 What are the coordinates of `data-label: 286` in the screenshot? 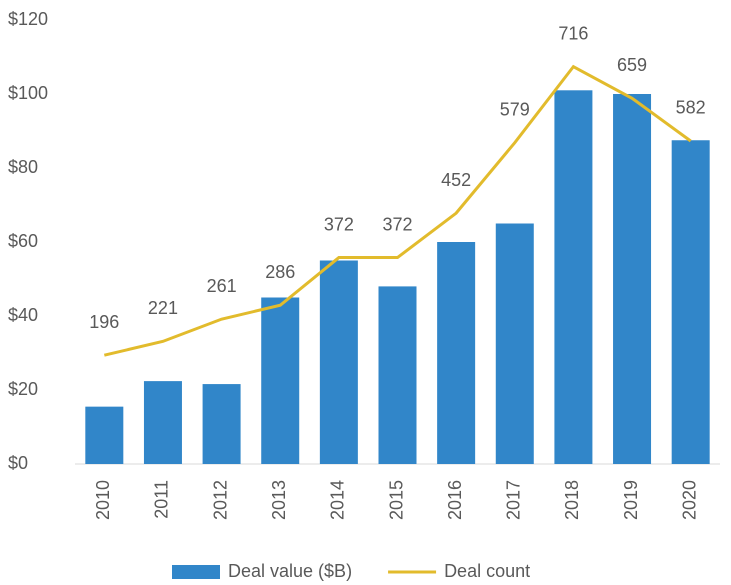 It's located at (280, 272).